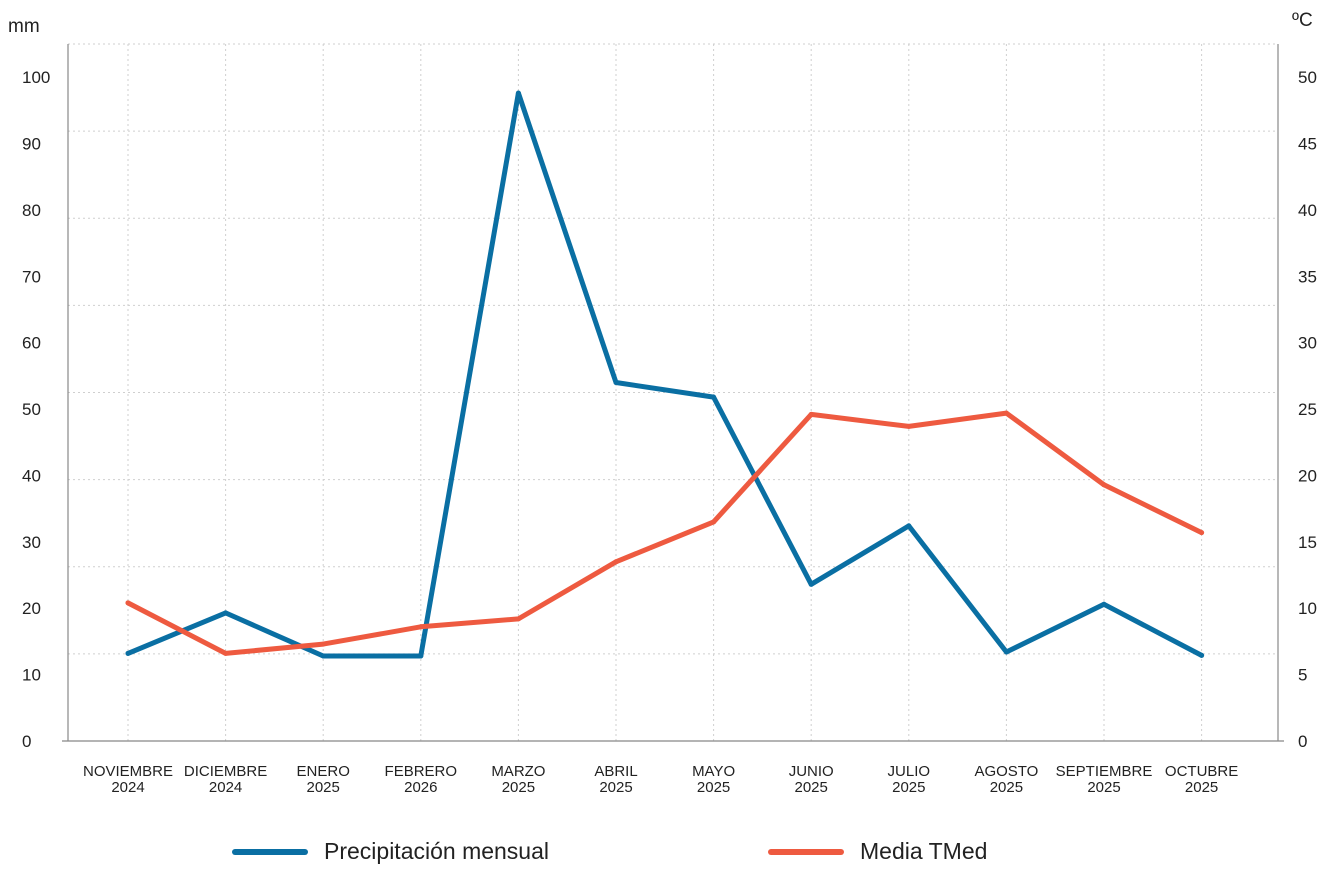  What do you see at coordinates (225, 779) in the screenshot?
I see `x-tick-label: DICIEMBRE 2024` at bounding box center [225, 779].